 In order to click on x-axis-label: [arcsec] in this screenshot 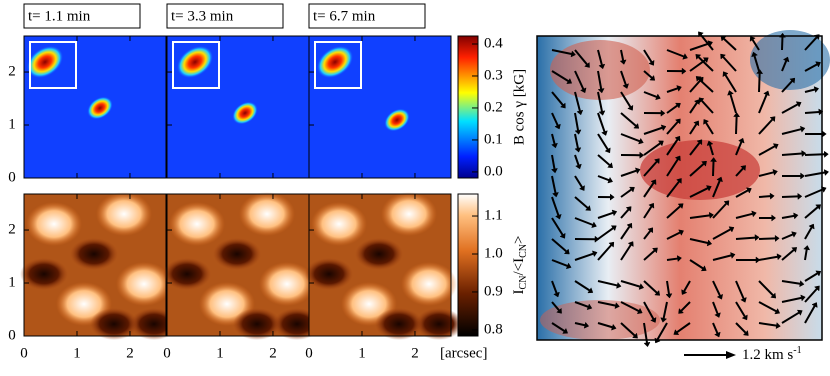, I will do `click(463, 353)`.